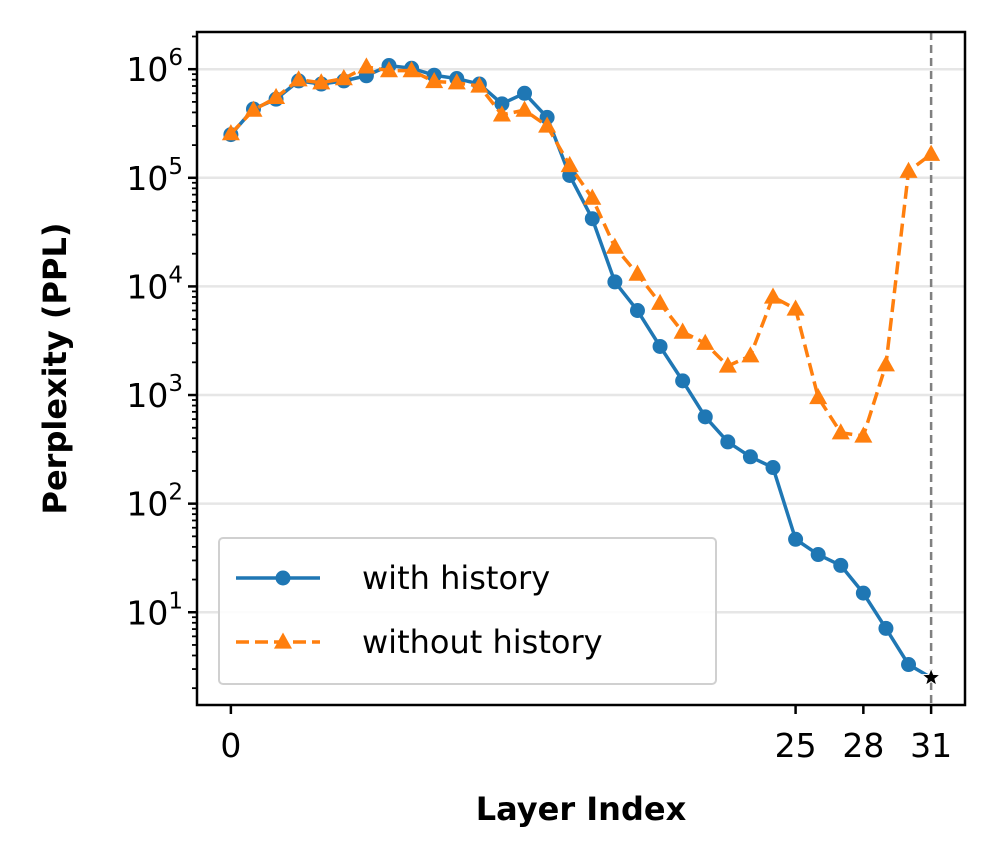 The image size is (998, 865). What do you see at coordinates (154, 284) in the screenshot?
I see `y-tick-label: 10⁴` at bounding box center [154, 284].